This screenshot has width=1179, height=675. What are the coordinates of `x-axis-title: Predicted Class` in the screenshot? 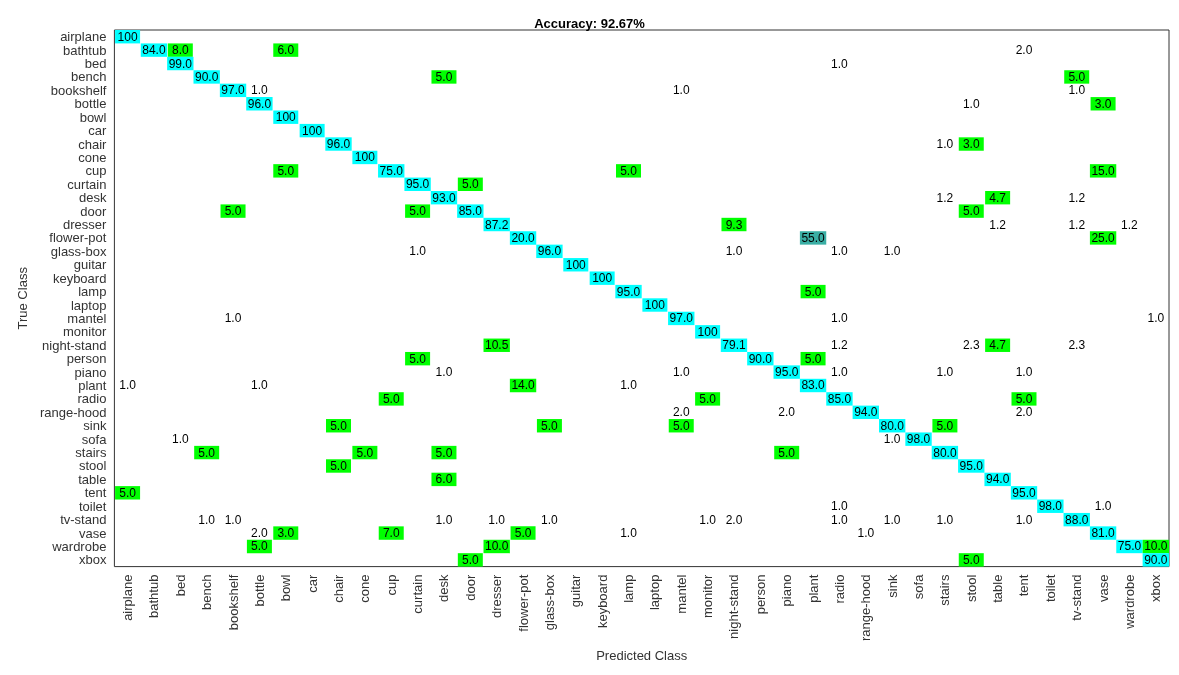 It's located at (642, 655).